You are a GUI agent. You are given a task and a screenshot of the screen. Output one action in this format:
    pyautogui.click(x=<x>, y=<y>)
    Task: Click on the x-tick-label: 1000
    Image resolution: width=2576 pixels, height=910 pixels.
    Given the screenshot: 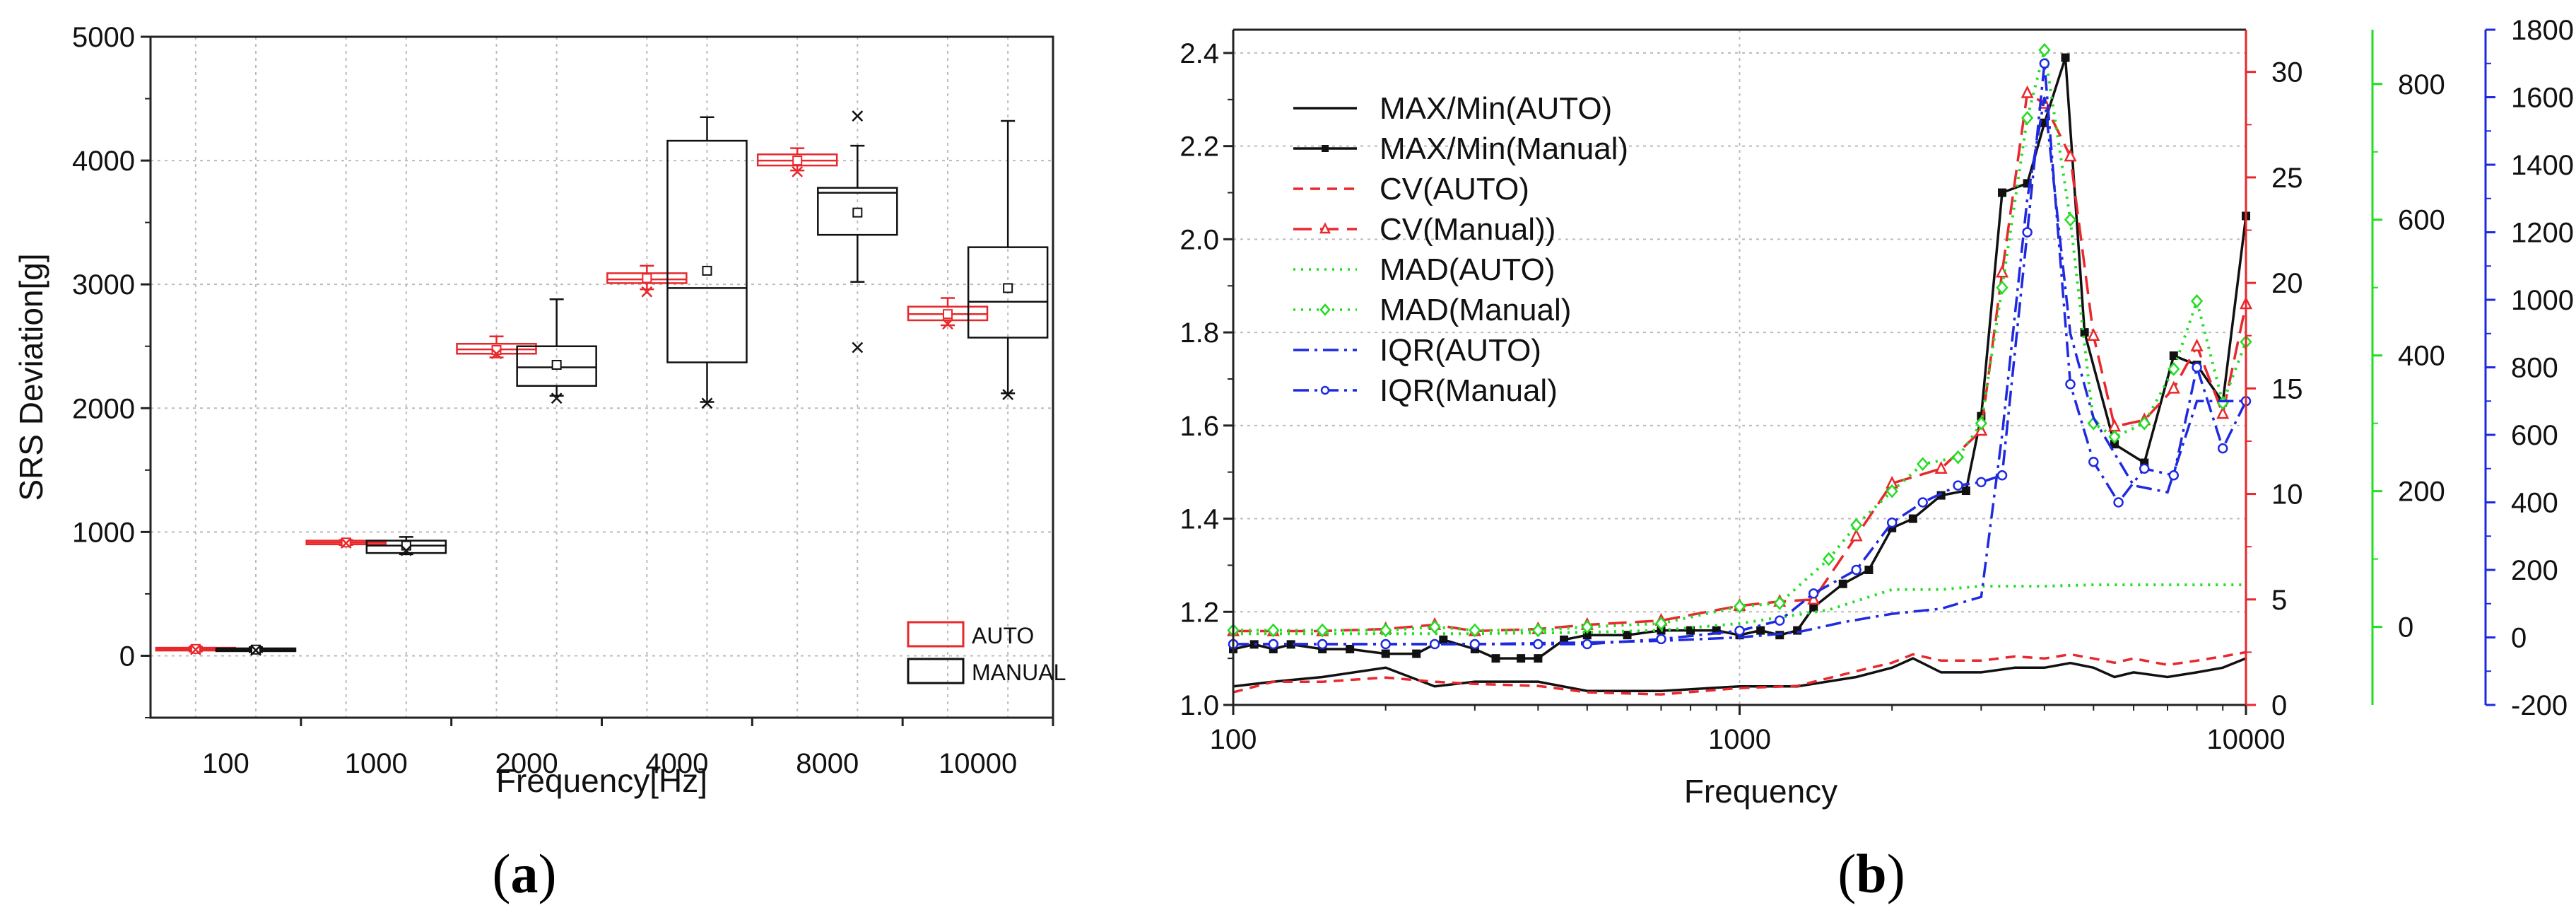 What is the action you would take?
    pyautogui.click(x=376, y=763)
    